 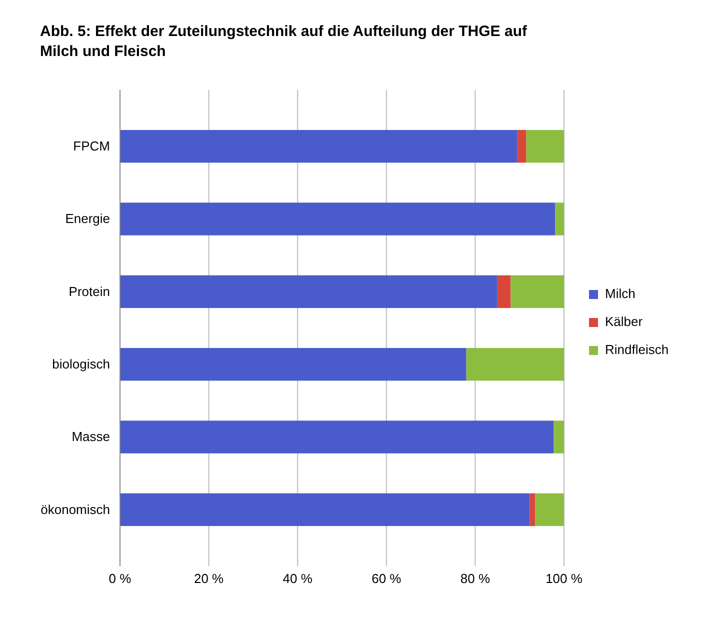 I want to click on x-tick-label: 40 %, so click(x=297, y=578).